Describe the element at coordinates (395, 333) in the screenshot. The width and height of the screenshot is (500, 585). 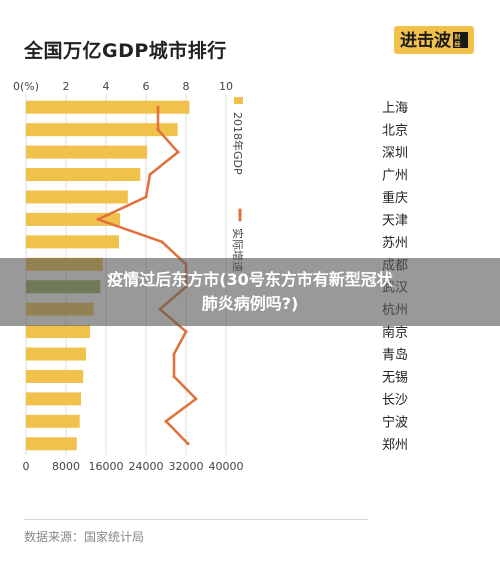
I see `city-label: 南京` at that location.